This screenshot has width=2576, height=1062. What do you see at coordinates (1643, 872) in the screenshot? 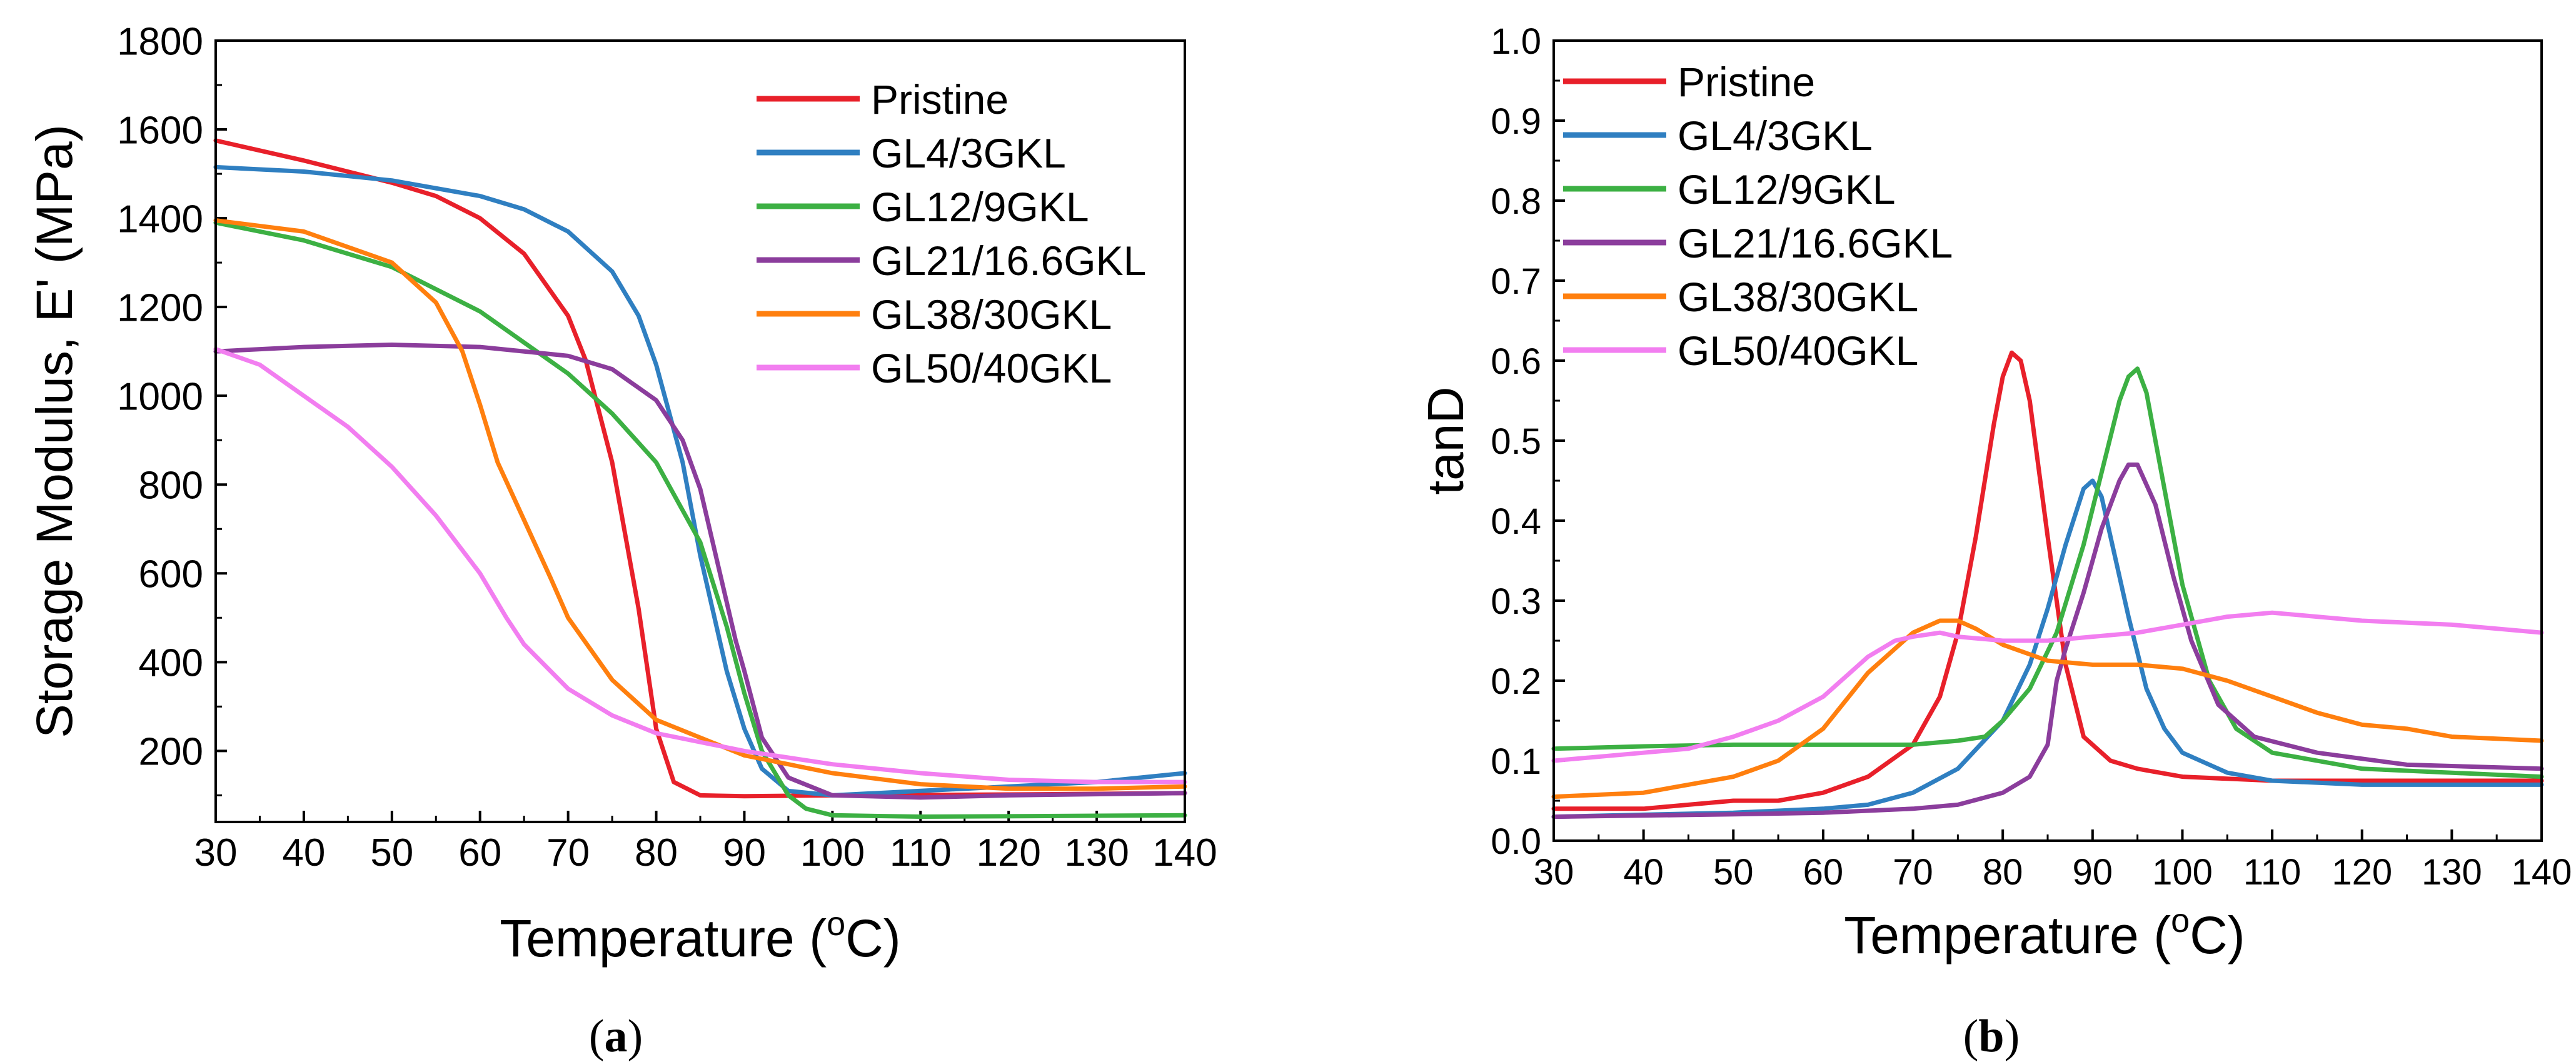
I see `panel-b-x-tick-label: 40` at bounding box center [1643, 872].